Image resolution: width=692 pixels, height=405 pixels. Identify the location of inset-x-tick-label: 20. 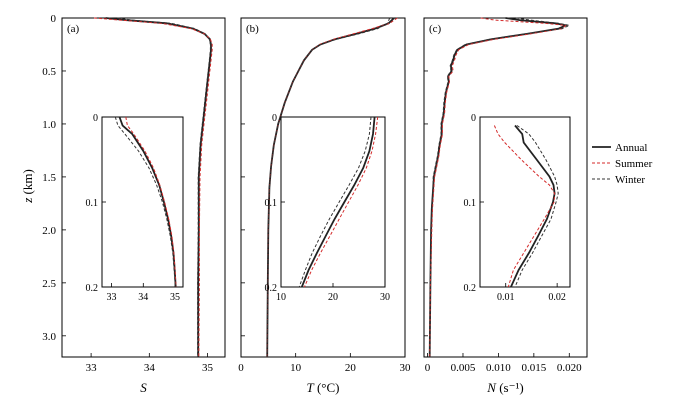
(333, 297).